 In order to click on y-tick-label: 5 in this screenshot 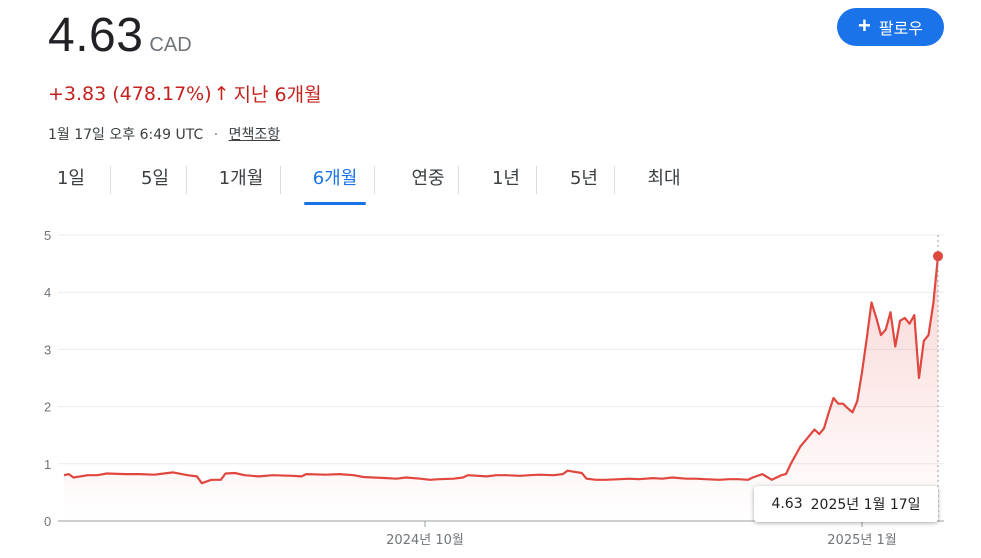, I will do `click(47, 235)`.